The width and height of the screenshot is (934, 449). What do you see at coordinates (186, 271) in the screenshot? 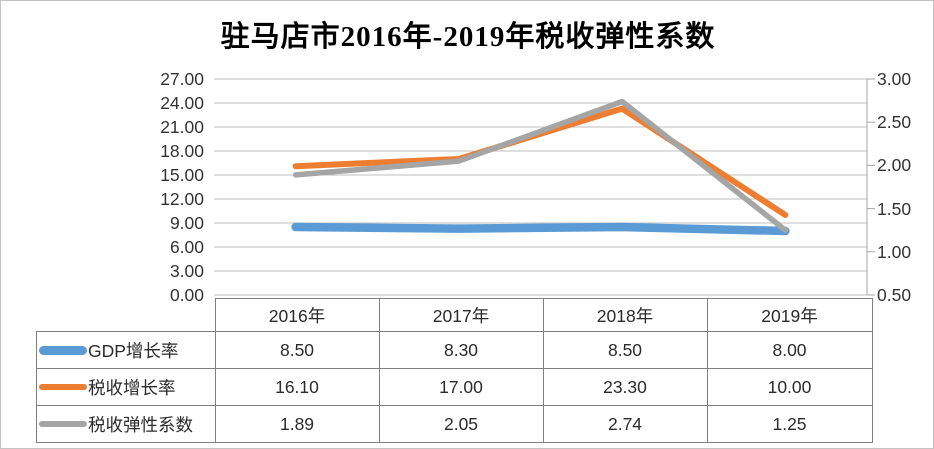
I see `left-axis-tick-label: 3.00` at bounding box center [186, 271].